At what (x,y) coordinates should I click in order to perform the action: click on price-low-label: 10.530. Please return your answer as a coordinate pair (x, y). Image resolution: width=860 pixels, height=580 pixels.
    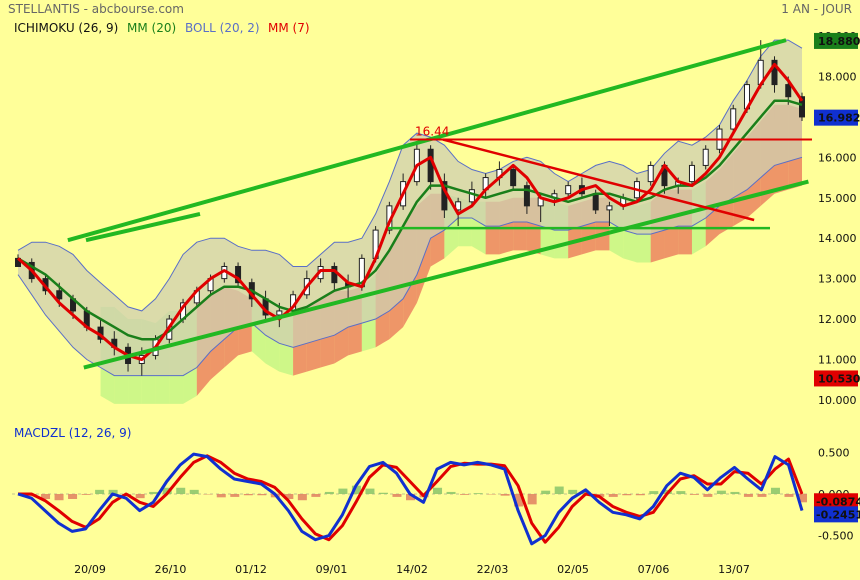
    Looking at the image, I should click on (839, 378).